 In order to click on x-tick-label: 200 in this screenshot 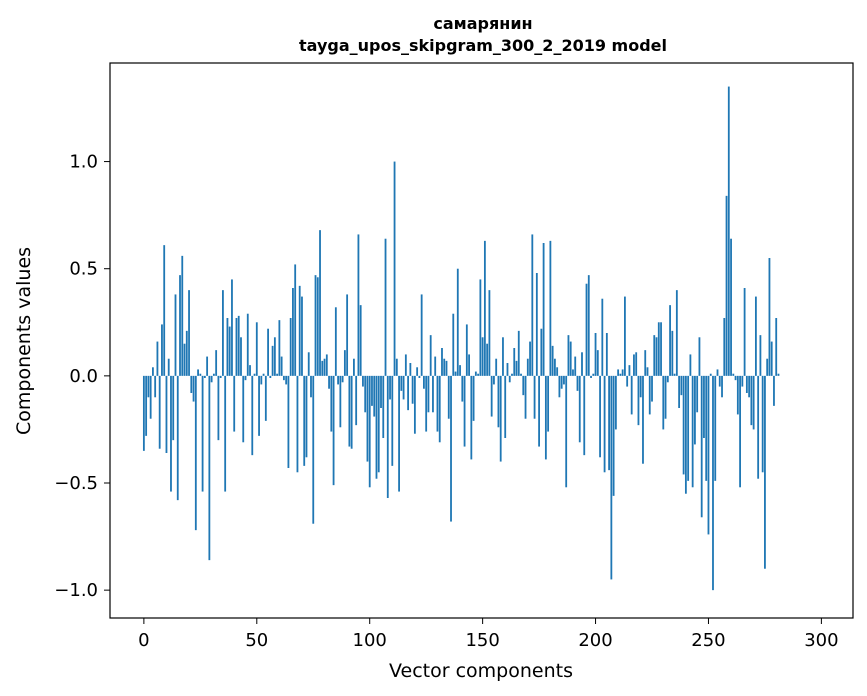, I will do `click(595, 640)`.